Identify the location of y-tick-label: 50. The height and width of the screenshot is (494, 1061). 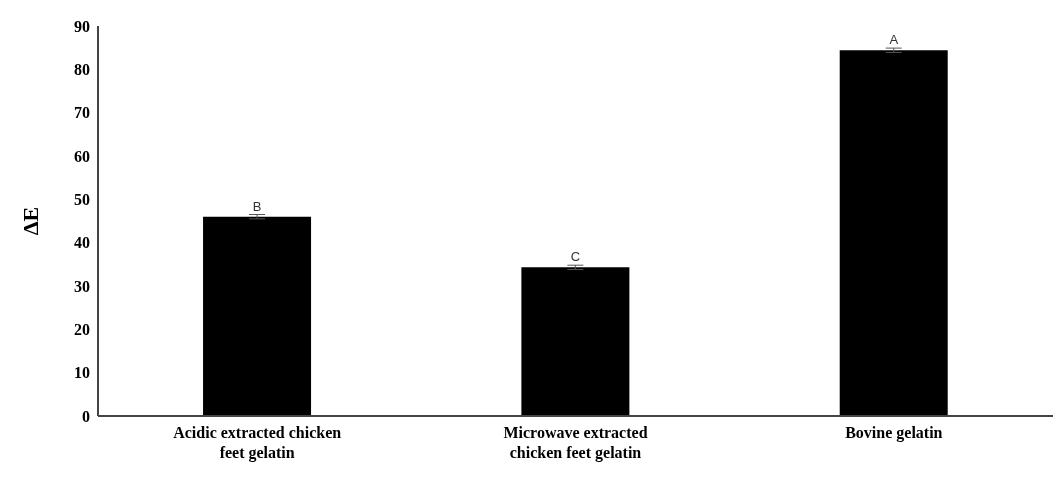
(82, 200).